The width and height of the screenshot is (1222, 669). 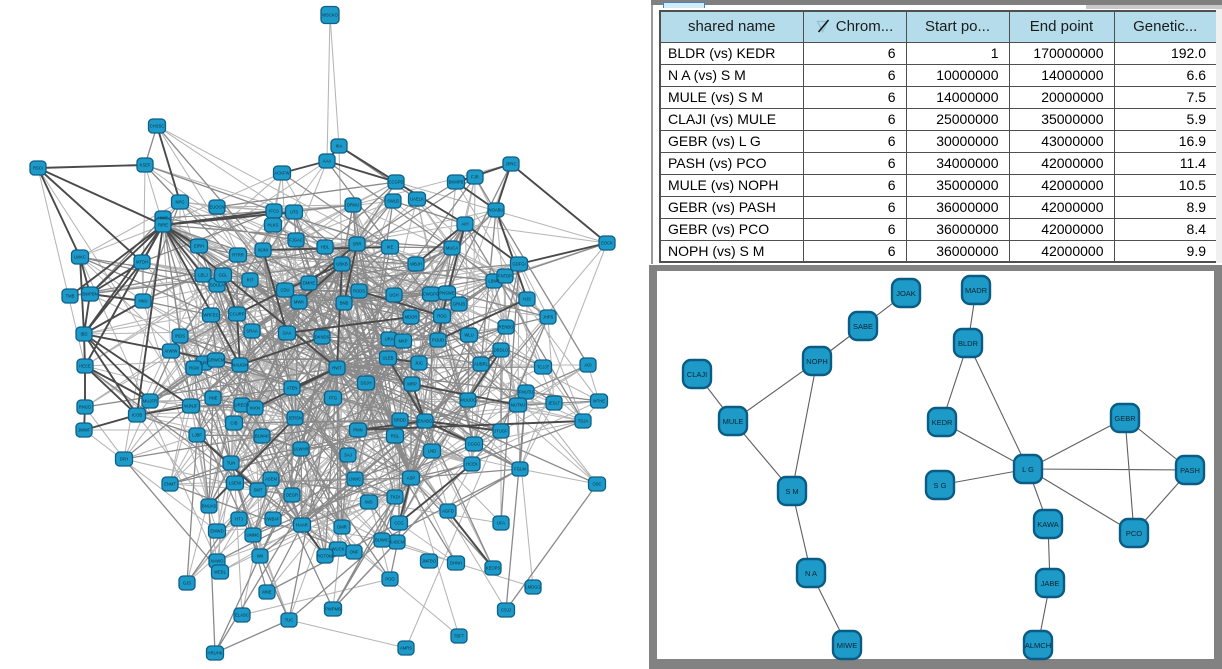 What do you see at coordinates (353, 205) in the screenshot?
I see `svg-text: DRWJ` at bounding box center [353, 205].